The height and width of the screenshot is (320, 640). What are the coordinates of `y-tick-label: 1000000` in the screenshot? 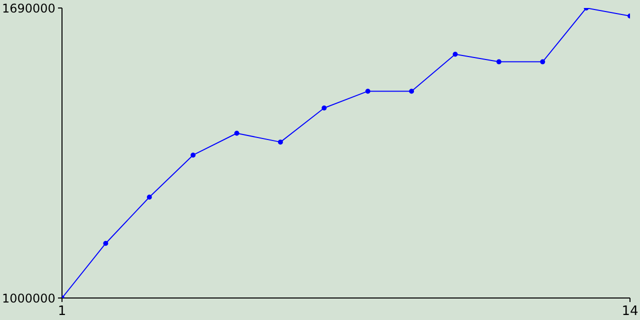 It's located at (29, 298).